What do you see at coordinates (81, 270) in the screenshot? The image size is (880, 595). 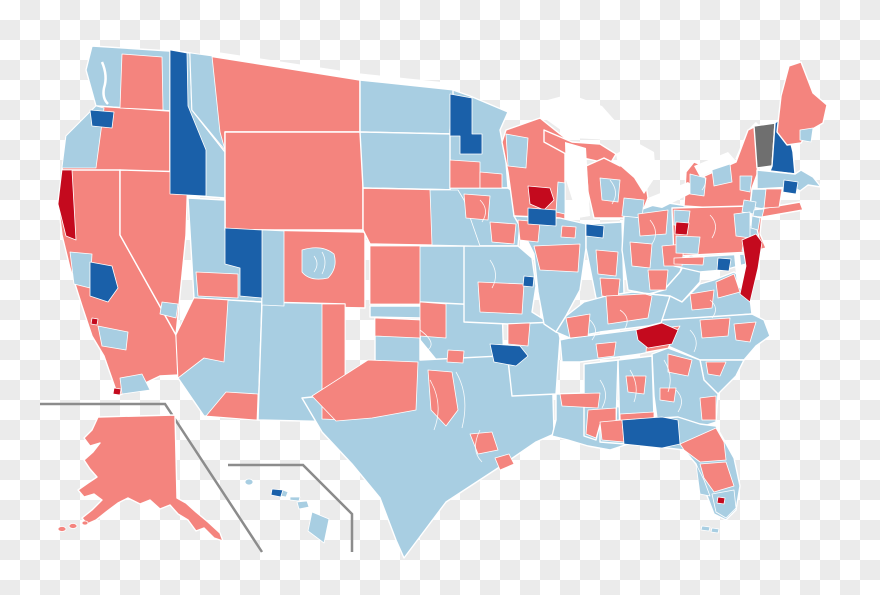 I see `patch-bay-area` at bounding box center [81, 270].